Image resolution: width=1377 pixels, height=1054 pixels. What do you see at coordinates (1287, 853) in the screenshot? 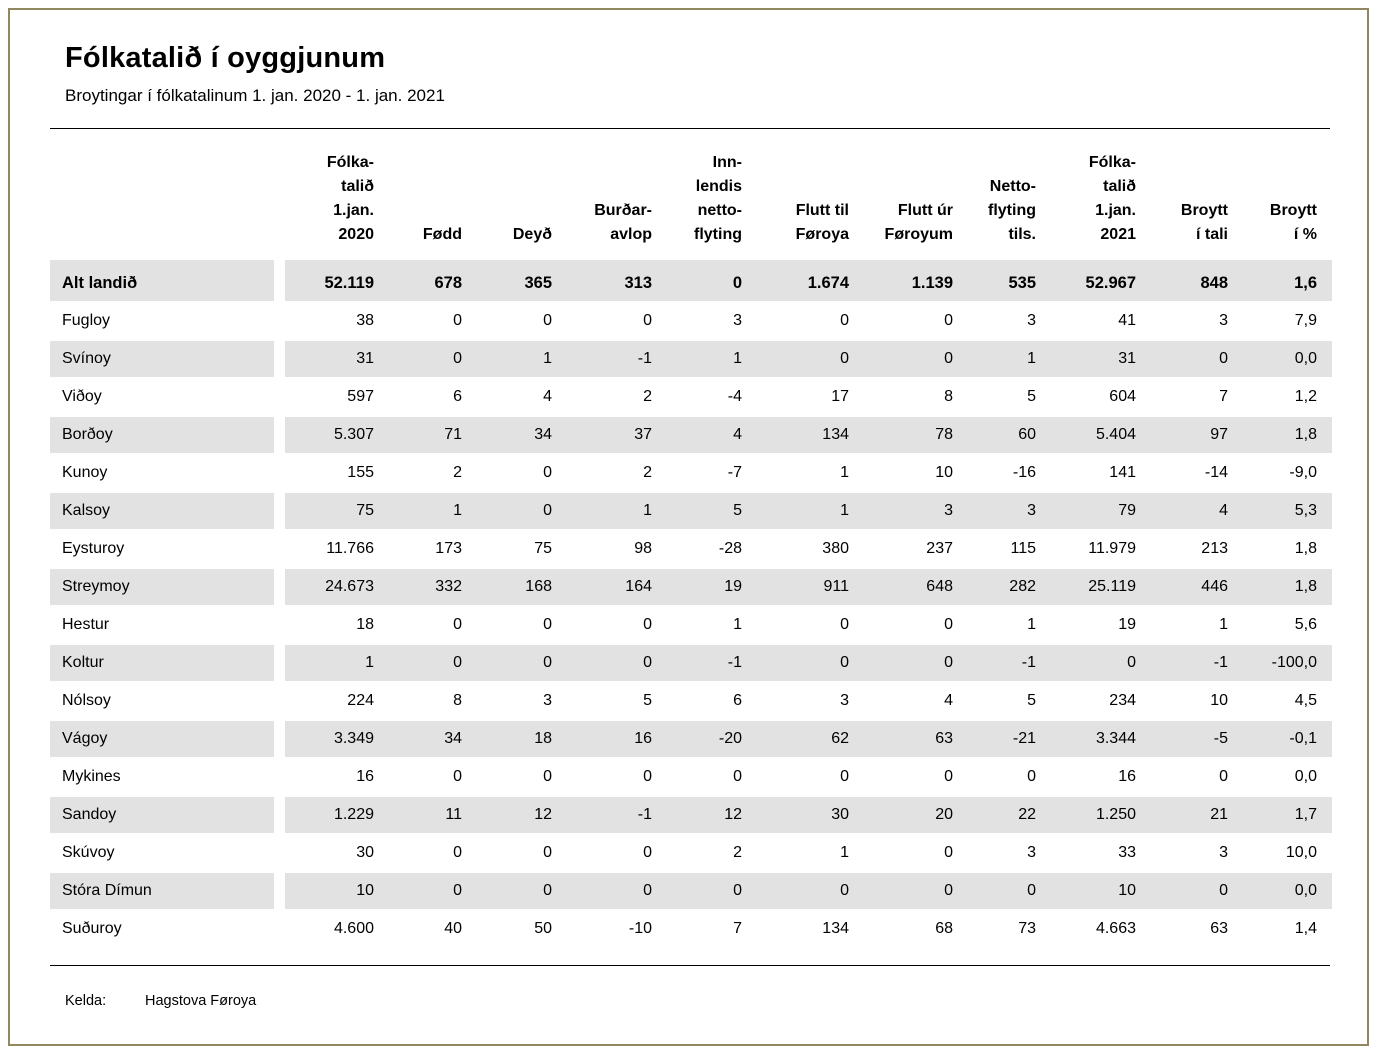
I see `cell-value: 10,0` at bounding box center [1287, 853].